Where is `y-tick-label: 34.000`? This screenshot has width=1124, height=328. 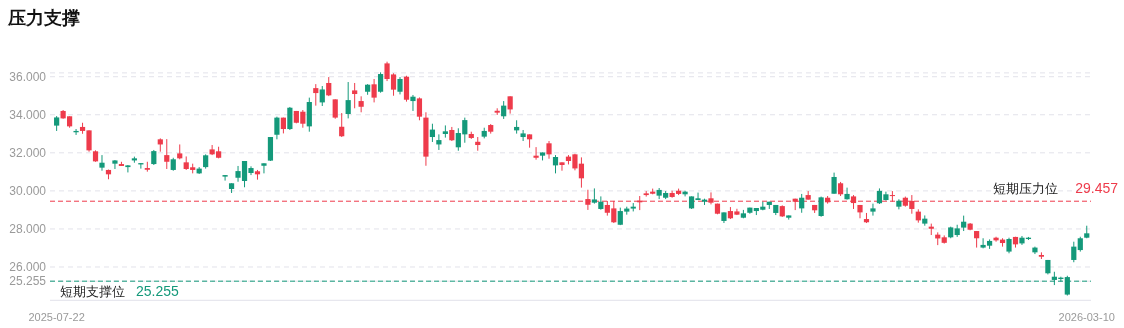
y-tick-label: 34.000 is located at coordinates (28, 114).